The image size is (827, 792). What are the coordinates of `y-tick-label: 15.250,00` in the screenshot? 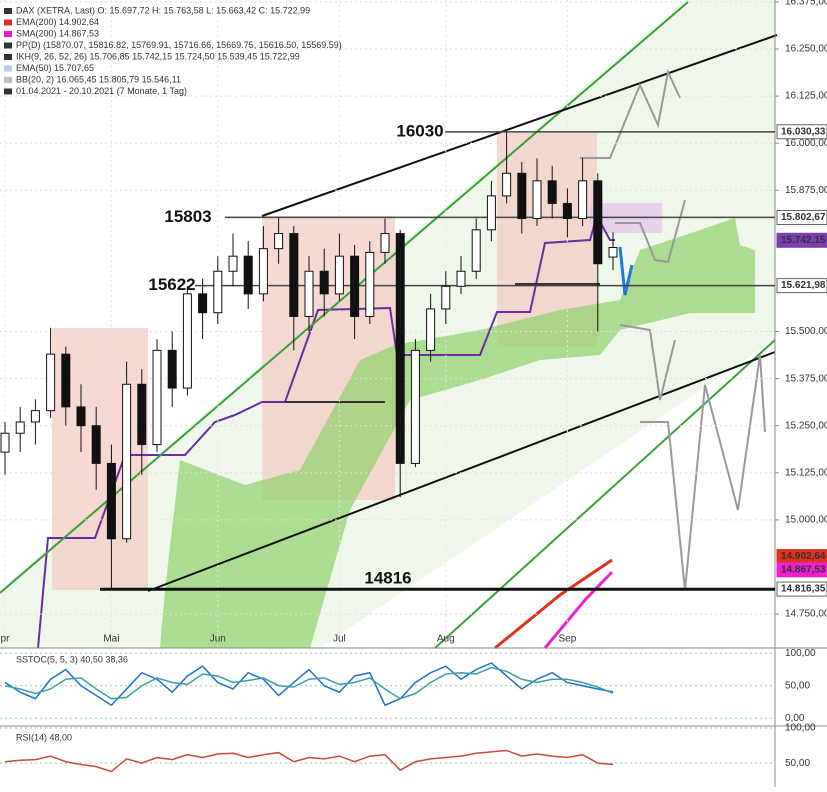 It's located at (806, 425).